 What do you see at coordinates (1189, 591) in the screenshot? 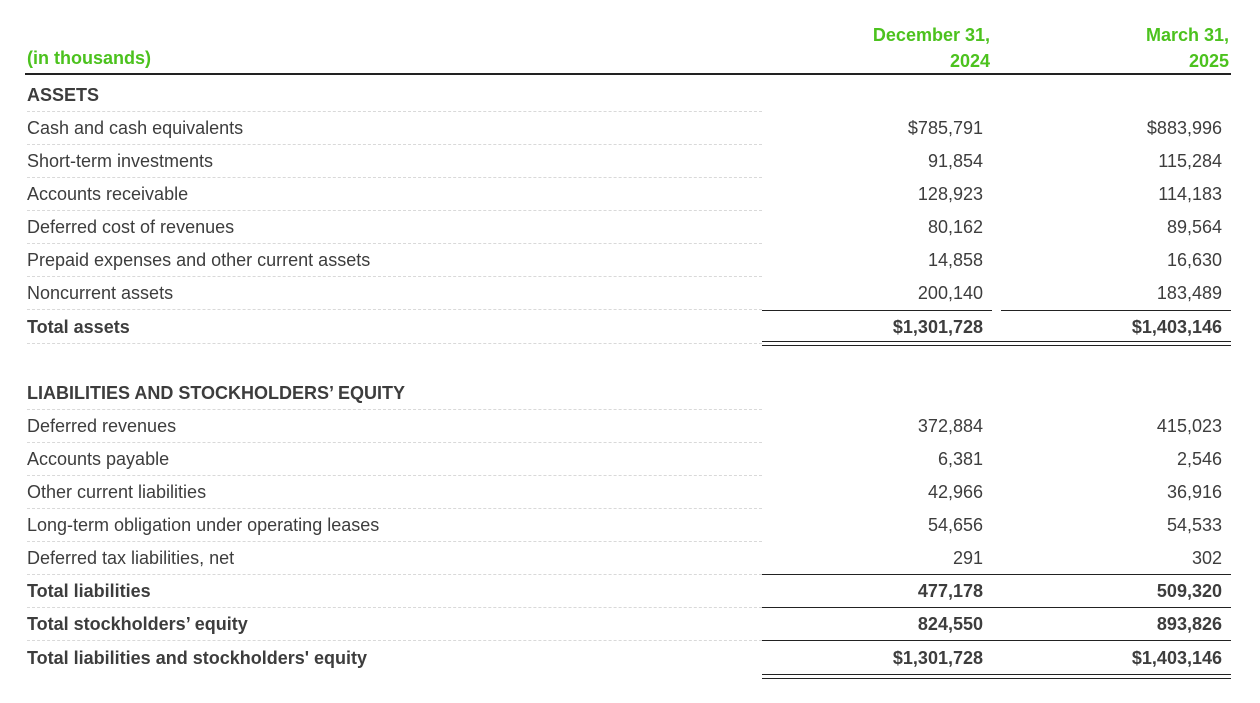
I see `value-mar-2025: 509,320` at bounding box center [1189, 591].